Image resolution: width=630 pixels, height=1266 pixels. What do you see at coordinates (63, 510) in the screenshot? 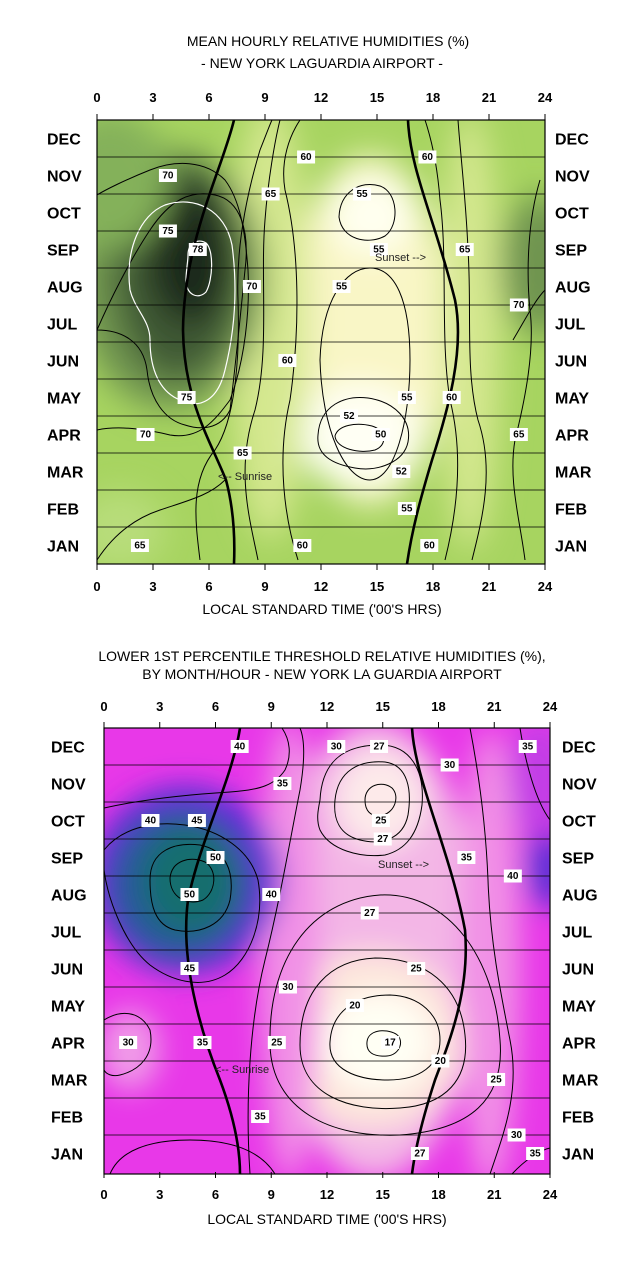
I see `top-month-left-feb: FEB` at bounding box center [63, 510].